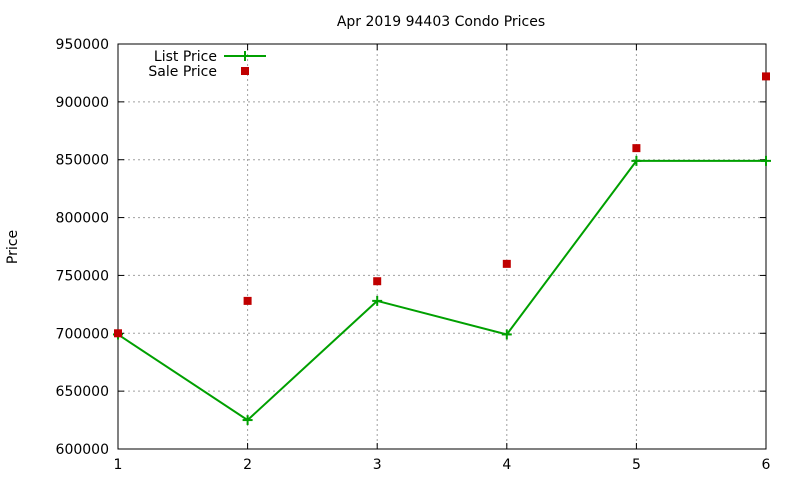  What do you see at coordinates (377, 465) in the screenshot?
I see `x-tick-label: 3` at bounding box center [377, 465].